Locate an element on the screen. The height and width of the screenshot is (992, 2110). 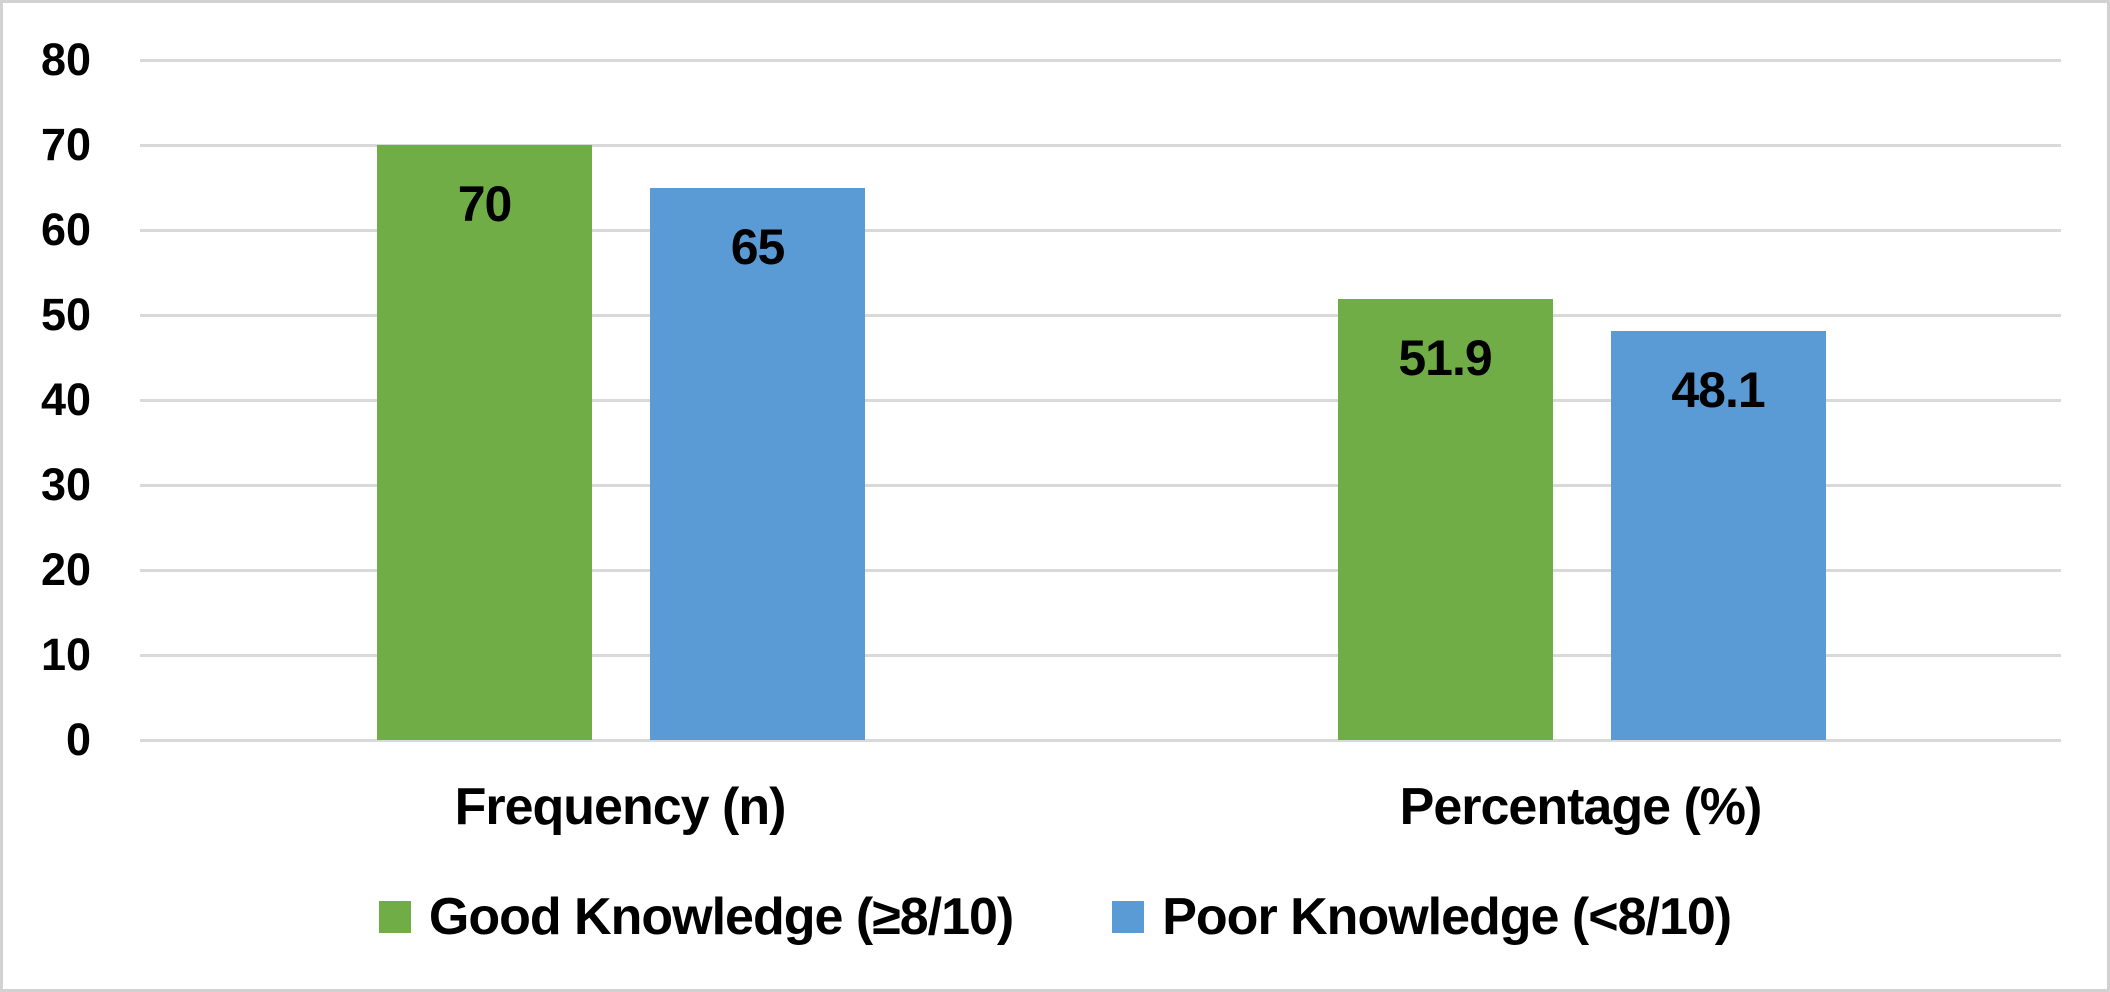
category-label-frequency: Frequency (n) is located at coordinates (620, 807).